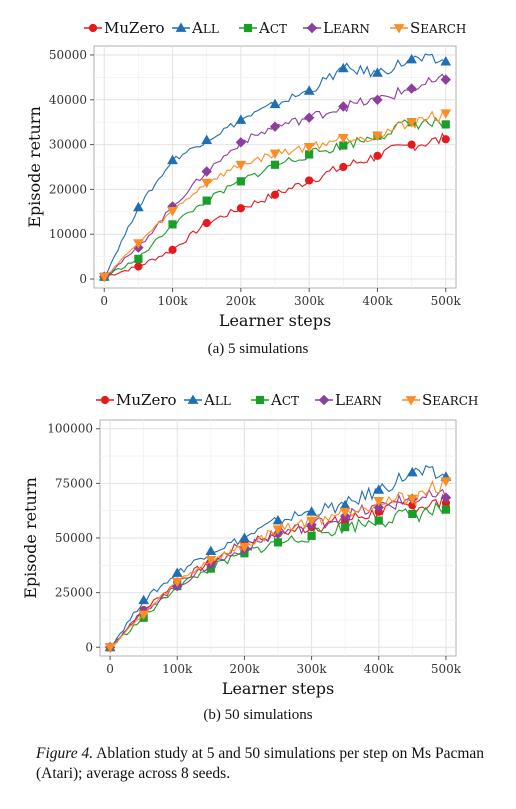  Describe the element at coordinates (241, 301) in the screenshot. I see `x-tick-label: 200k` at that location.